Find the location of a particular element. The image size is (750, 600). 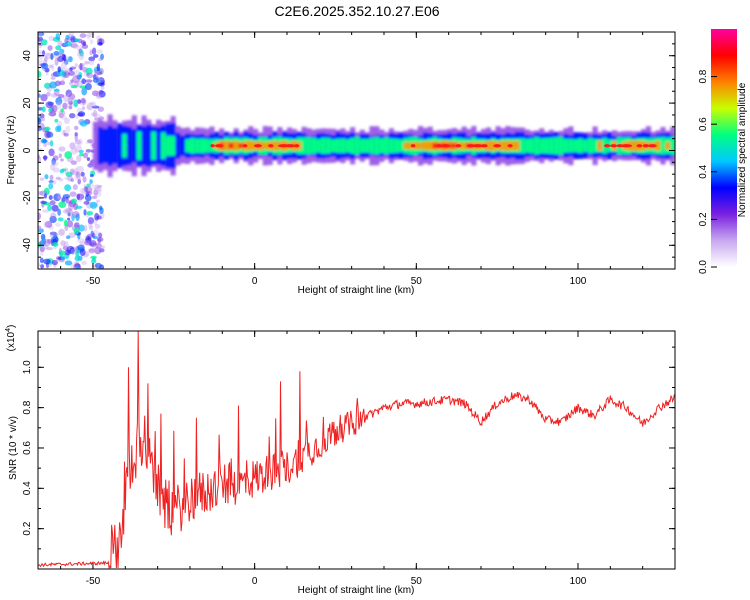

y-tick-label: 0.2 is located at coordinates (27, 528).